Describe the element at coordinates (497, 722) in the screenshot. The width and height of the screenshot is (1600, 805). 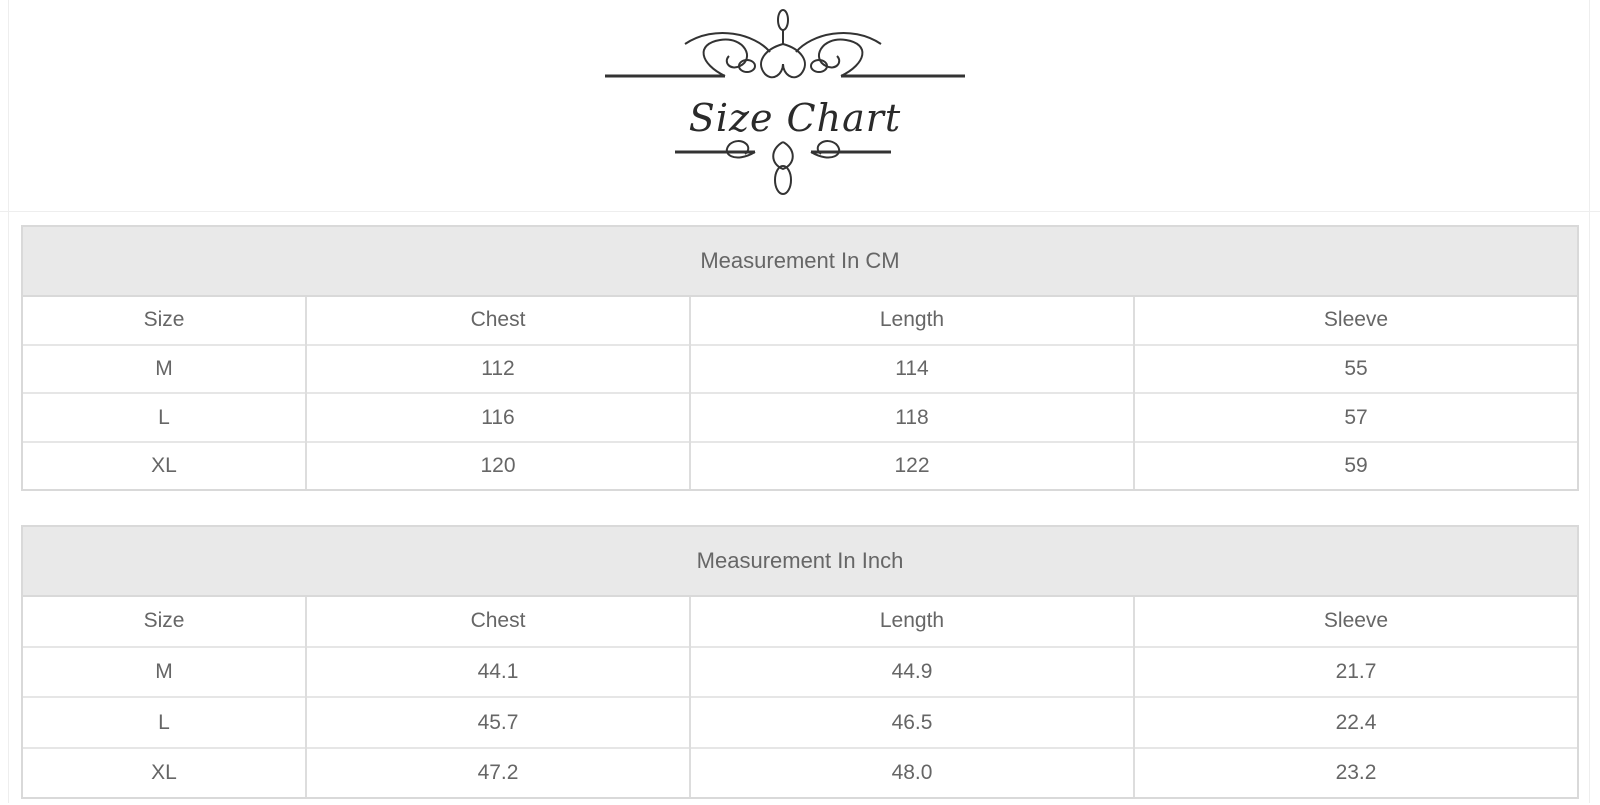
I see `table-cell: 45.7` at that location.